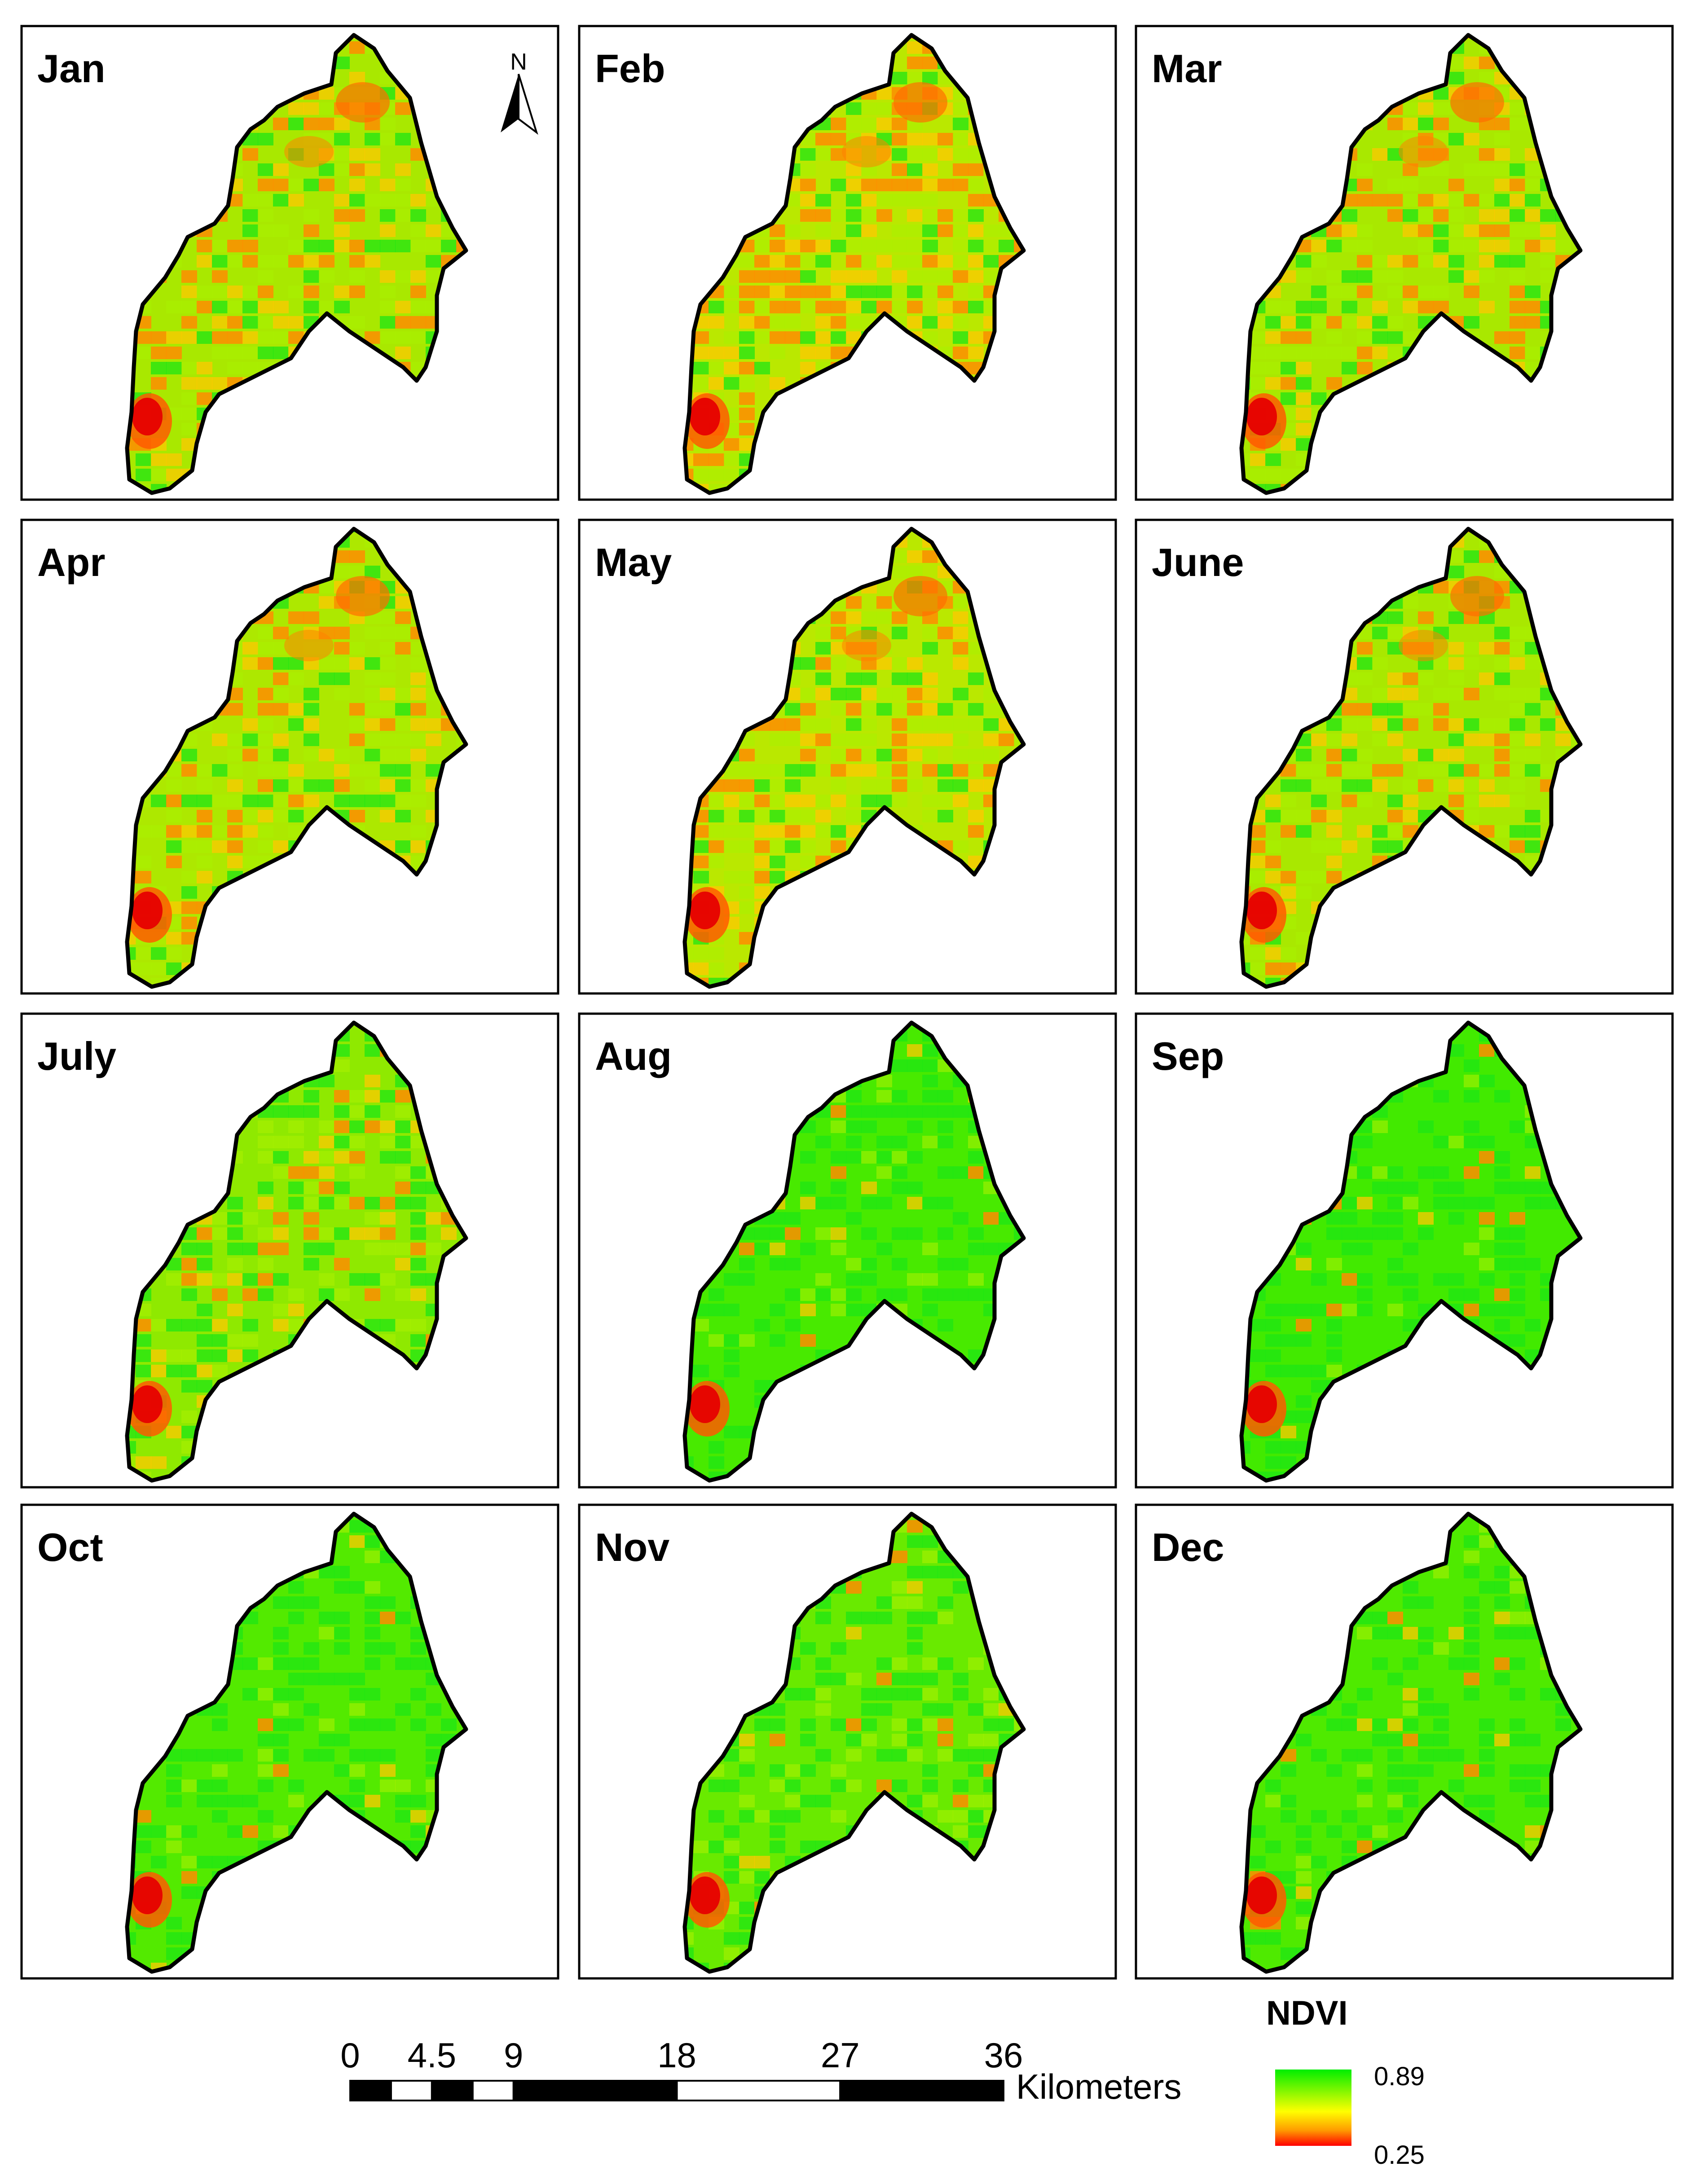 The width and height of the screenshot is (1699, 2184). I want to click on legend-title: NDVI, so click(1307, 2013).